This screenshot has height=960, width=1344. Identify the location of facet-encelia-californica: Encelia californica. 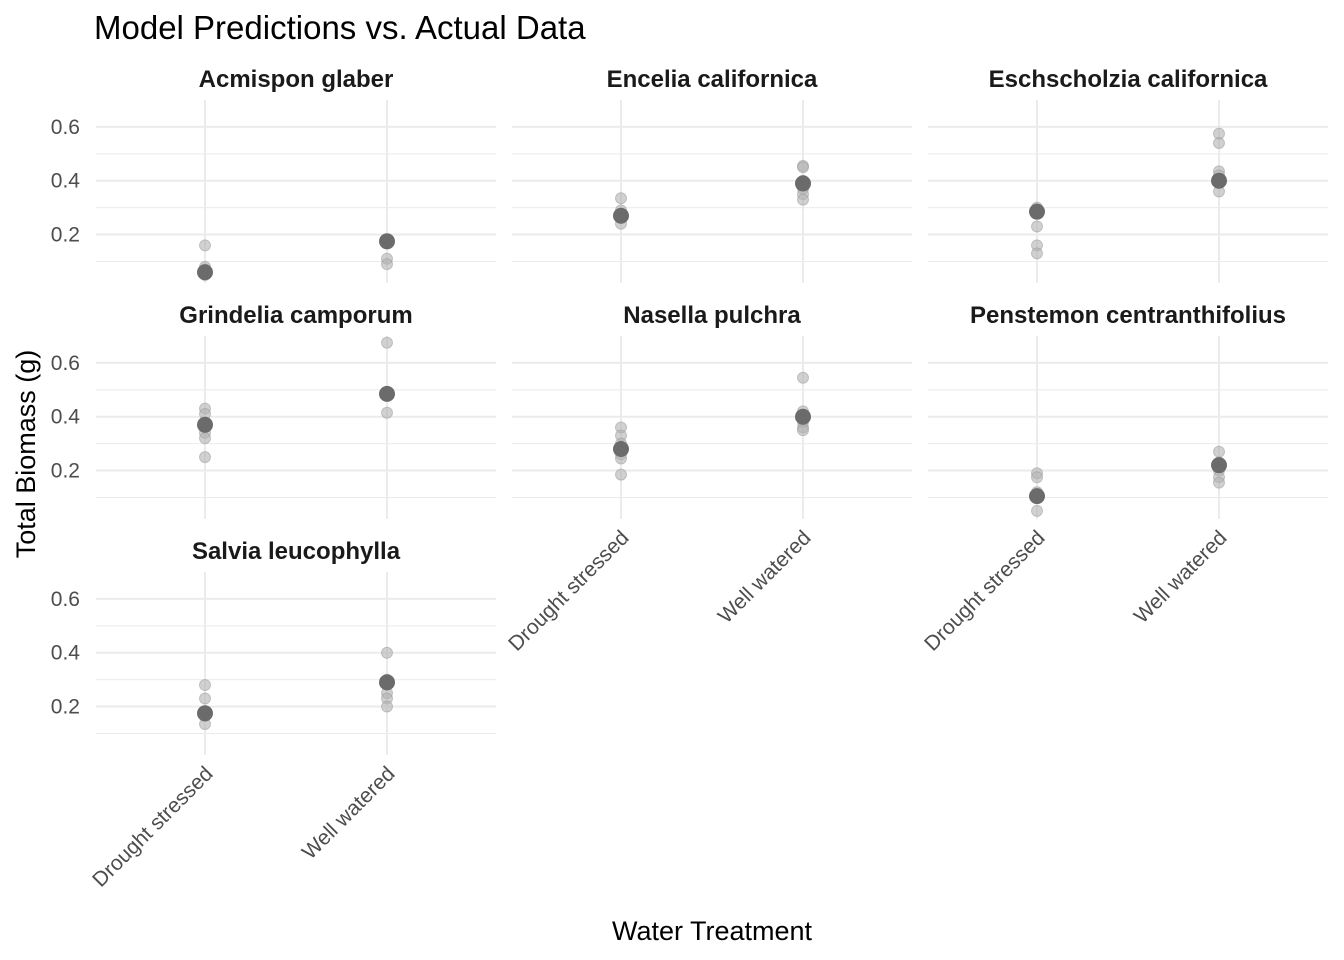
(712, 174).